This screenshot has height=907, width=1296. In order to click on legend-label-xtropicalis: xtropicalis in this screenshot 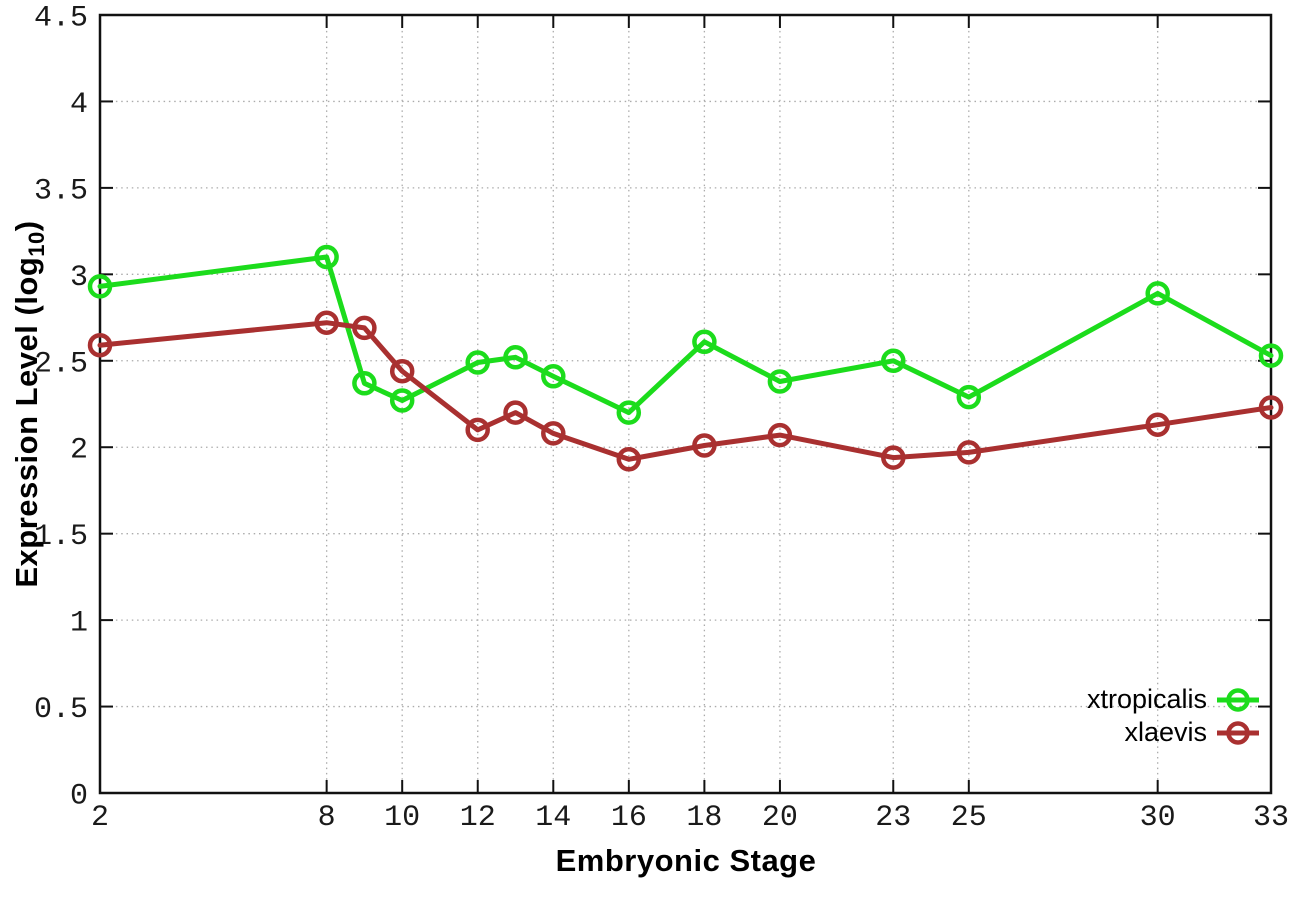, I will do `click(1146, 699)`.